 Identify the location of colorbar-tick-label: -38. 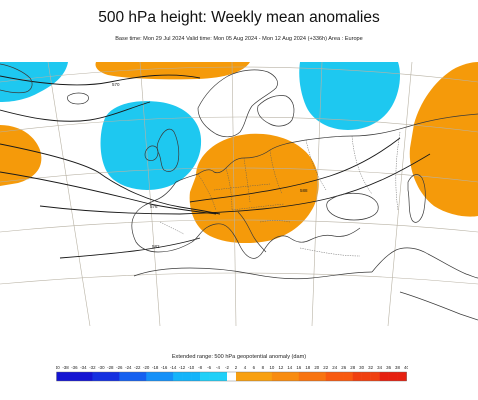
(65, 367).